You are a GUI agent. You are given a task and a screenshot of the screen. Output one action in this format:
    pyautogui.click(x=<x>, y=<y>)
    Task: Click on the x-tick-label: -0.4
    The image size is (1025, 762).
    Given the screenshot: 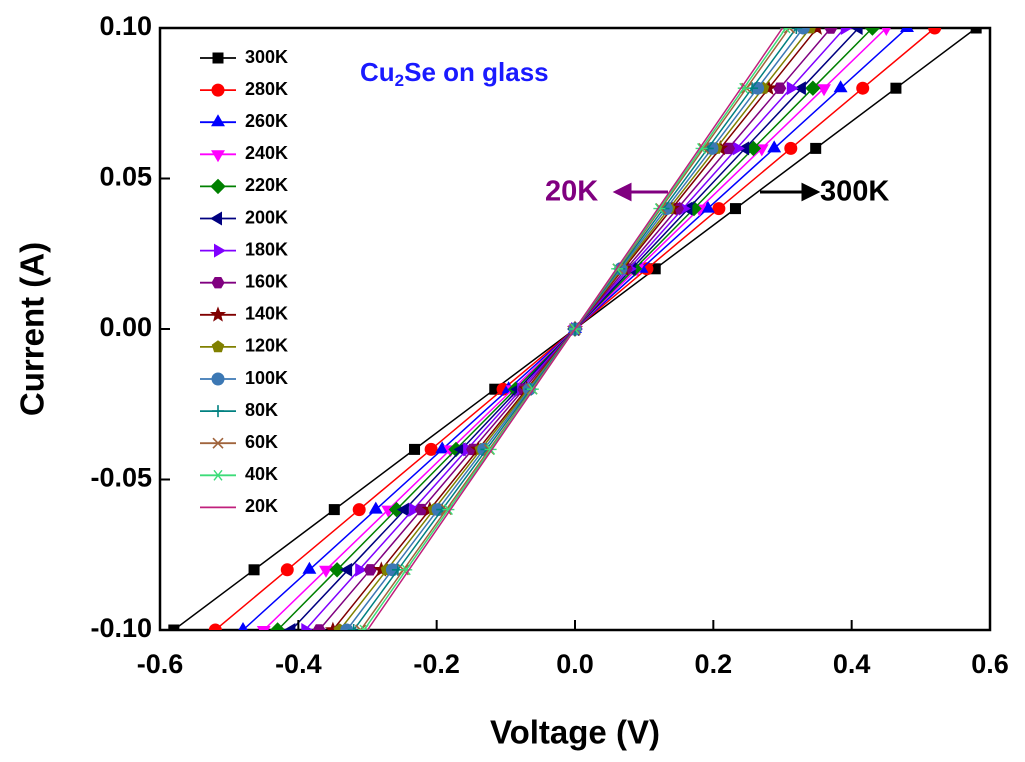 What is the action you would take?
    pyautogui.click(x=298, y=664)
    